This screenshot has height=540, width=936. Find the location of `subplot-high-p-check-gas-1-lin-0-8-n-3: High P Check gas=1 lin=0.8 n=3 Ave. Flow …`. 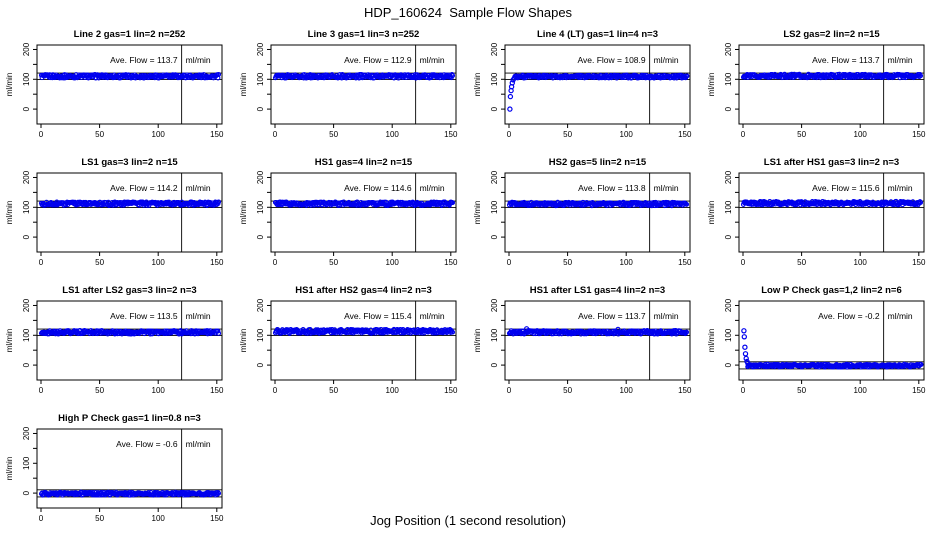

subplot-high-p-check-gas-1-lin-0-8-n-3: High P Check gas=1 lin=0.8 n=3 Ave. Flow … is located at coordinates (114, 468).